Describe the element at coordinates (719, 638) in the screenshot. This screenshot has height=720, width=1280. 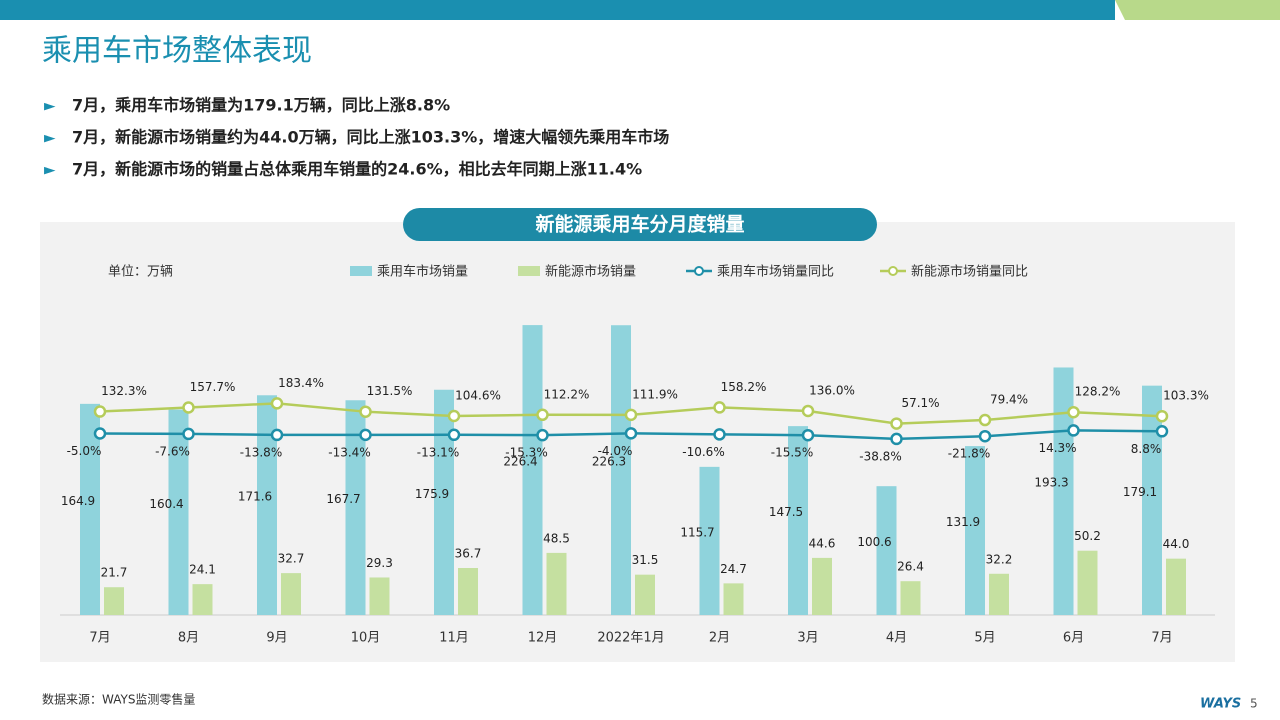
I see `x-tick-label: 2月` at that location.